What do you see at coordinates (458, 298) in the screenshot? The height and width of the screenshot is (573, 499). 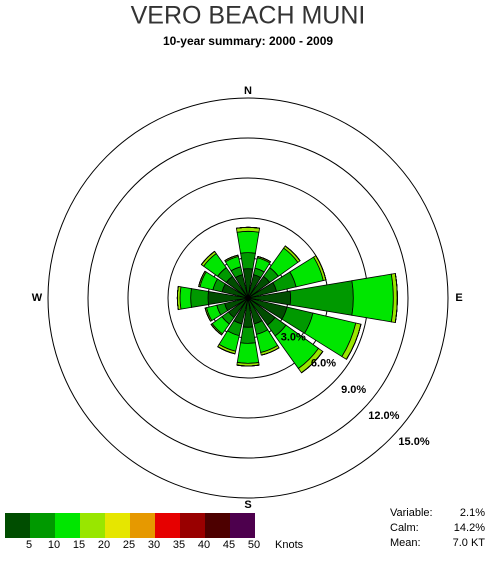 I see `direction-label: E` at bounding box center [458, 298].